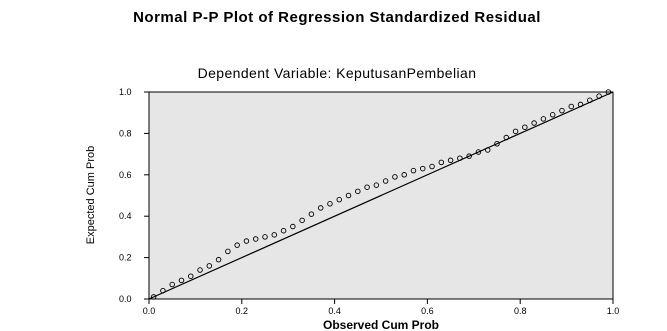 Image resolution: width=667 pixels, height=331 pixels. Describe the element at coordinates (334, 311) in the screenshot. I see `x-tick-label: 0.4` at that location.